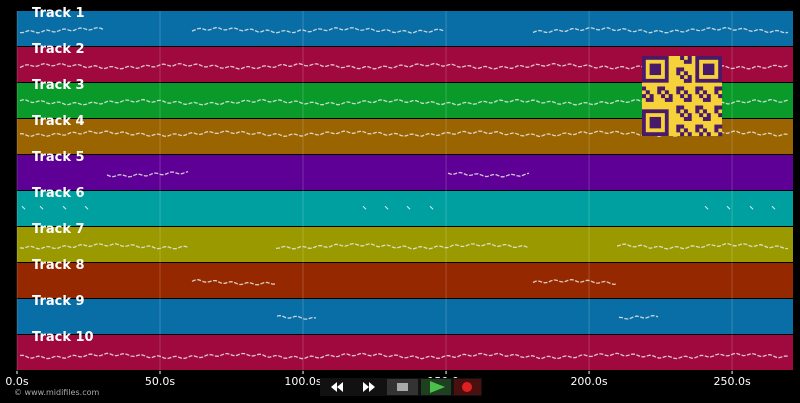 The height and width of the screenshot is (403, 800). Describe the element at coordinates (16, 381) in the screenshot. I see `tick-label: 0.0s` at that location.